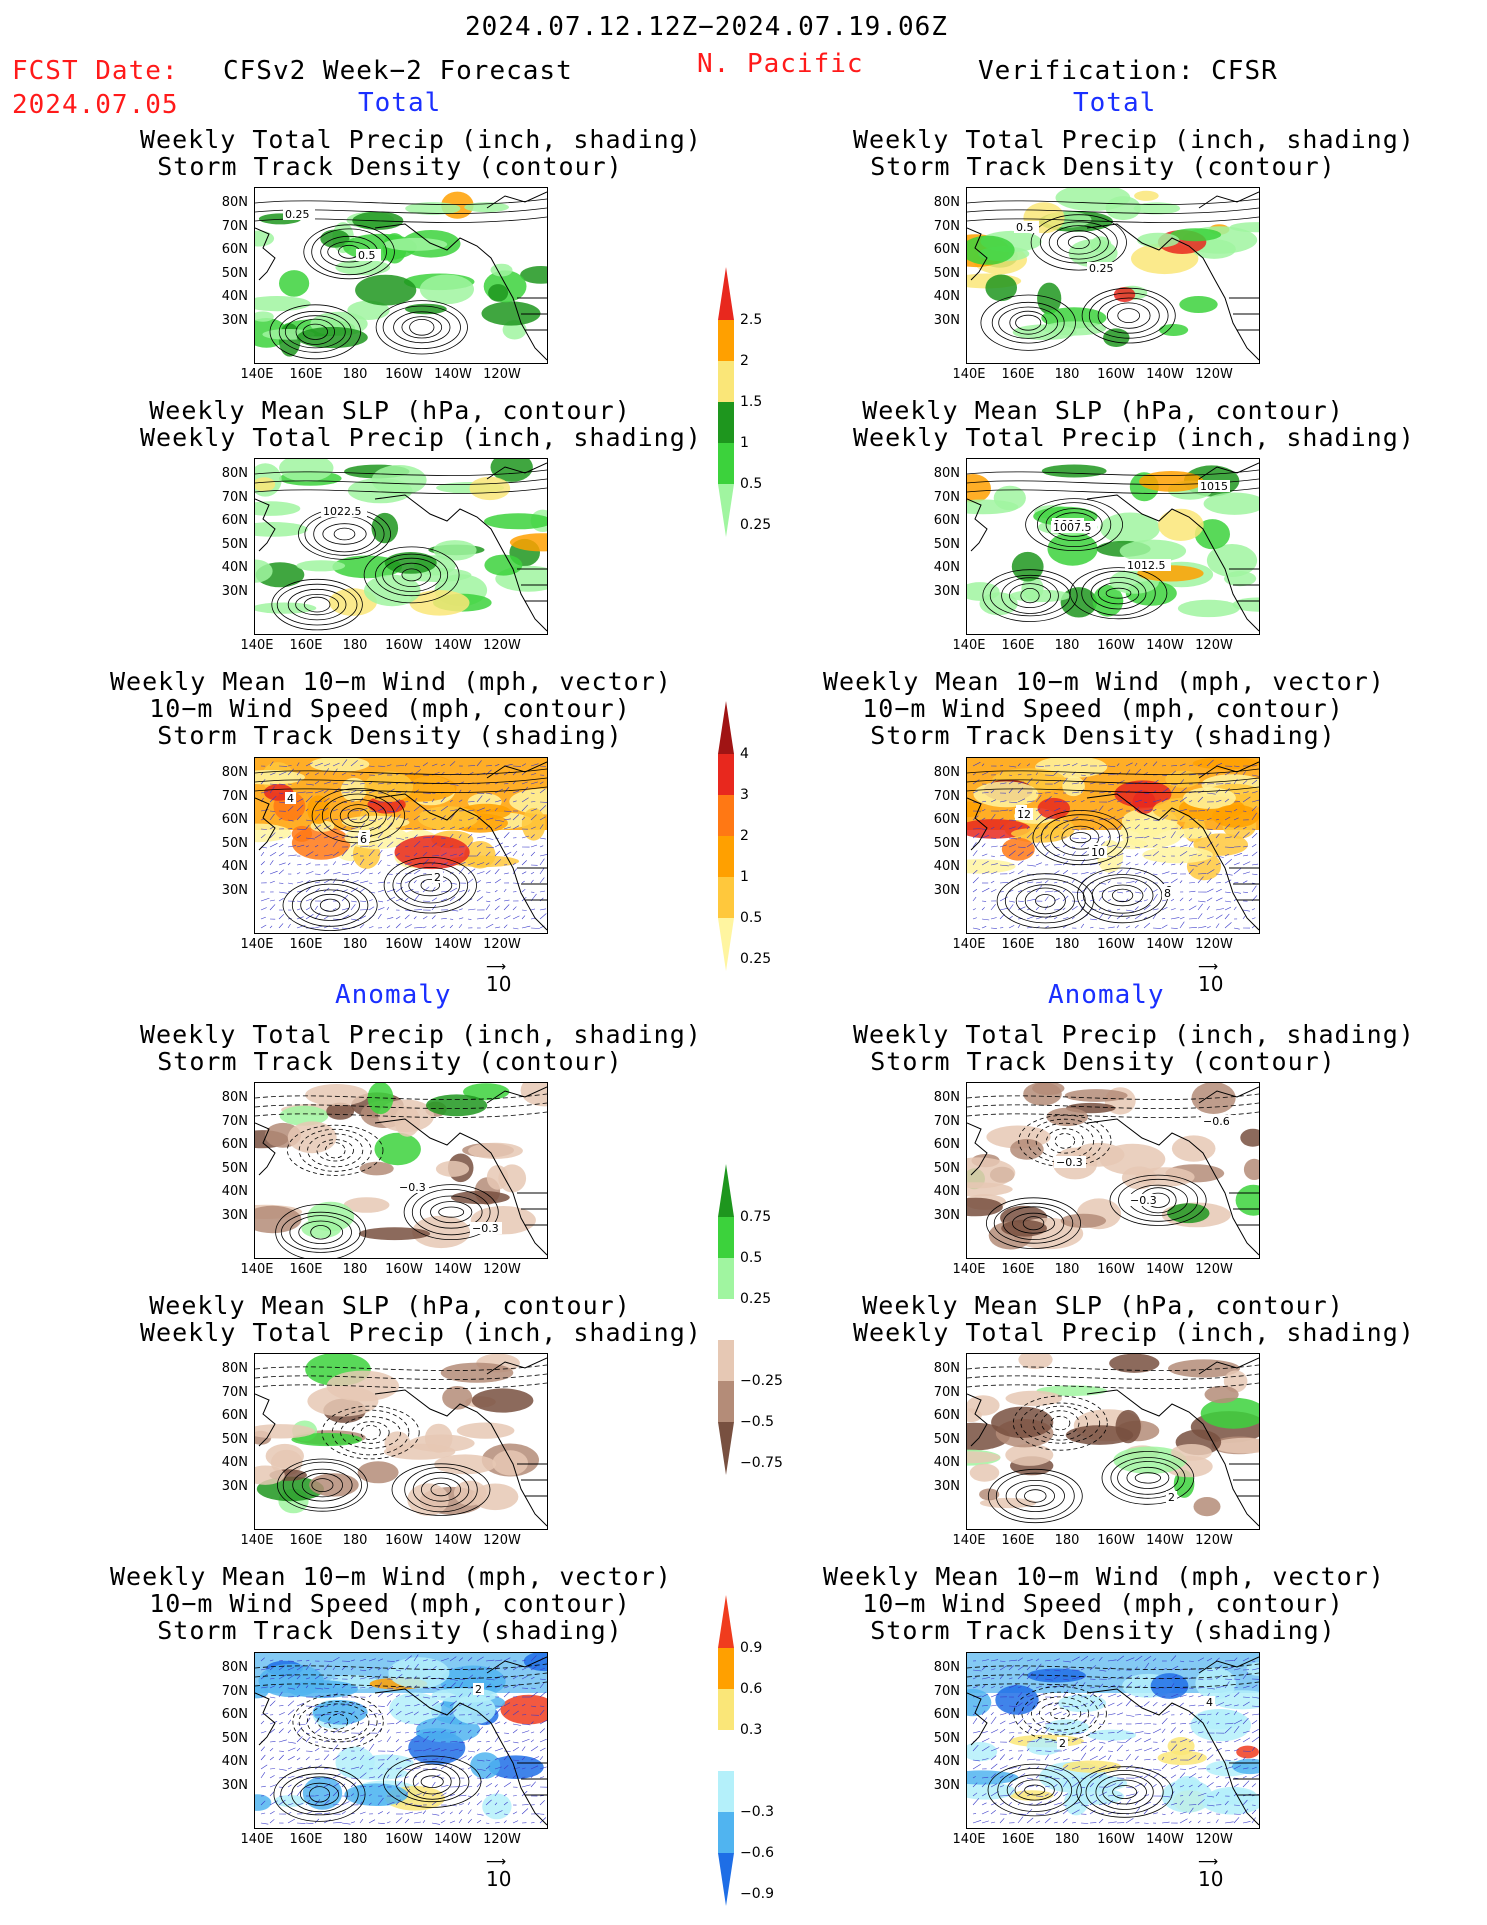 The image size is (1487, 1925). I want to click on wind-vectors, so click(403, 844).